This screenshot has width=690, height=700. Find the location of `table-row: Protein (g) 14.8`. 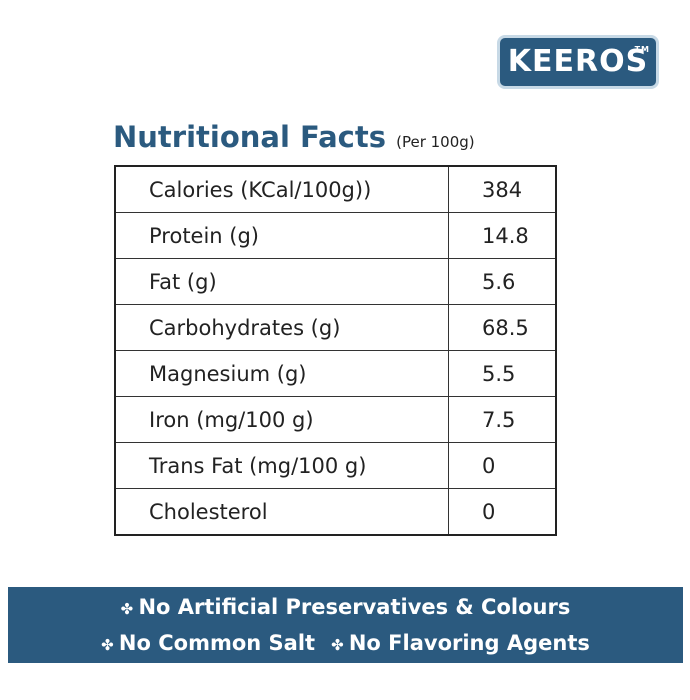

table-row: Protein (g) 14.8 is located at coordinates (335, 235).